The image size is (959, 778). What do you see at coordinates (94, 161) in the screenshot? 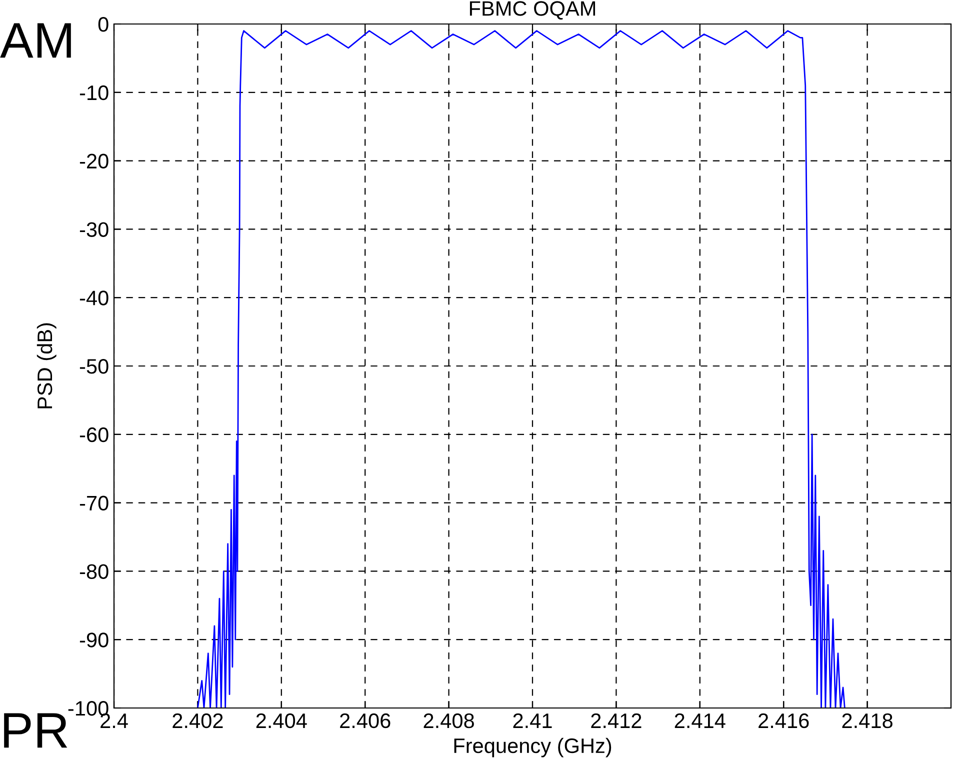
I see `y-tick-label: -20` at bounding box center [94, 161].